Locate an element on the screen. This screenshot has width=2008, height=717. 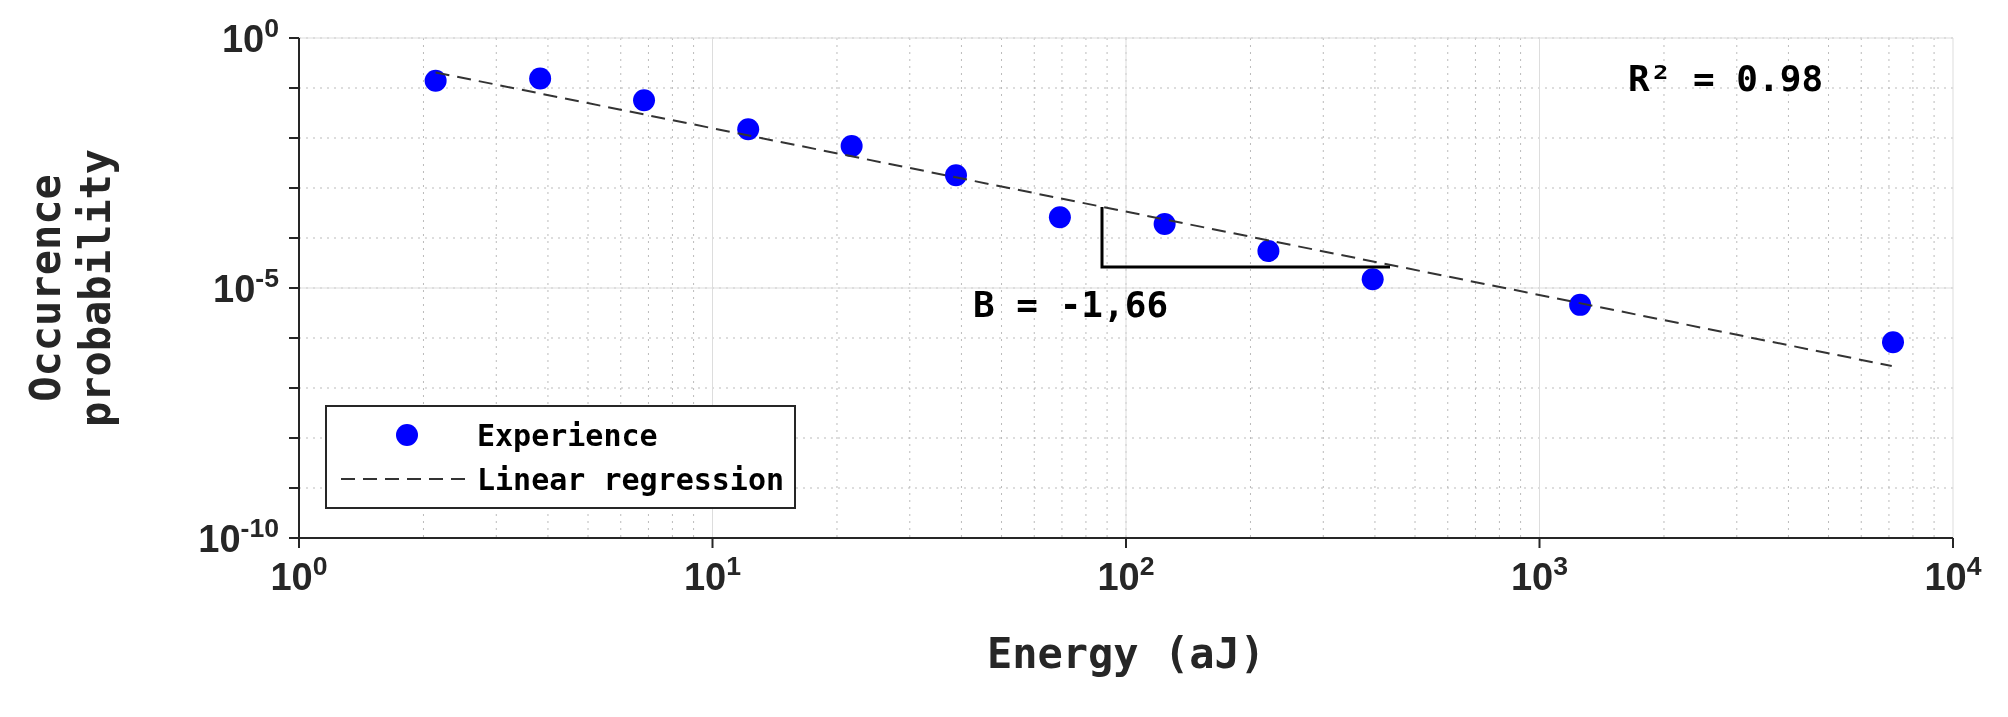
x-tick-label: 10$^{2}$ is located at coordinates (1126, 574).